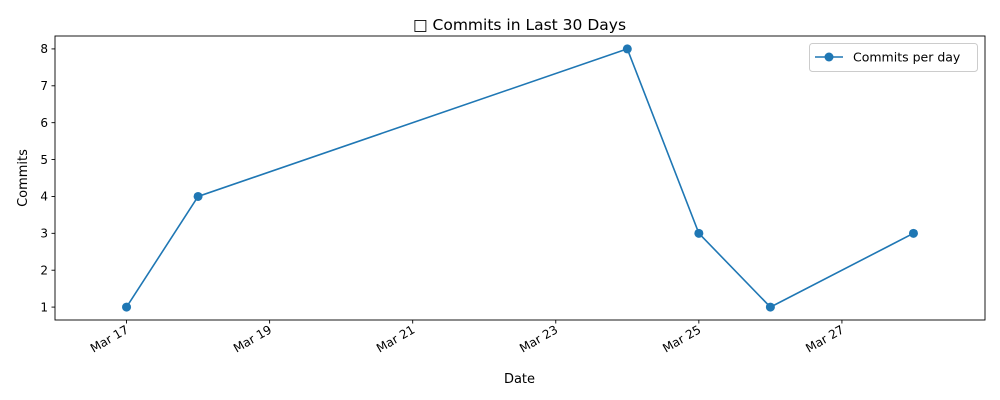 The height and width of the screenshot is (400, 1000). I want to click on y-tick-label: 7, so click(44, 86).